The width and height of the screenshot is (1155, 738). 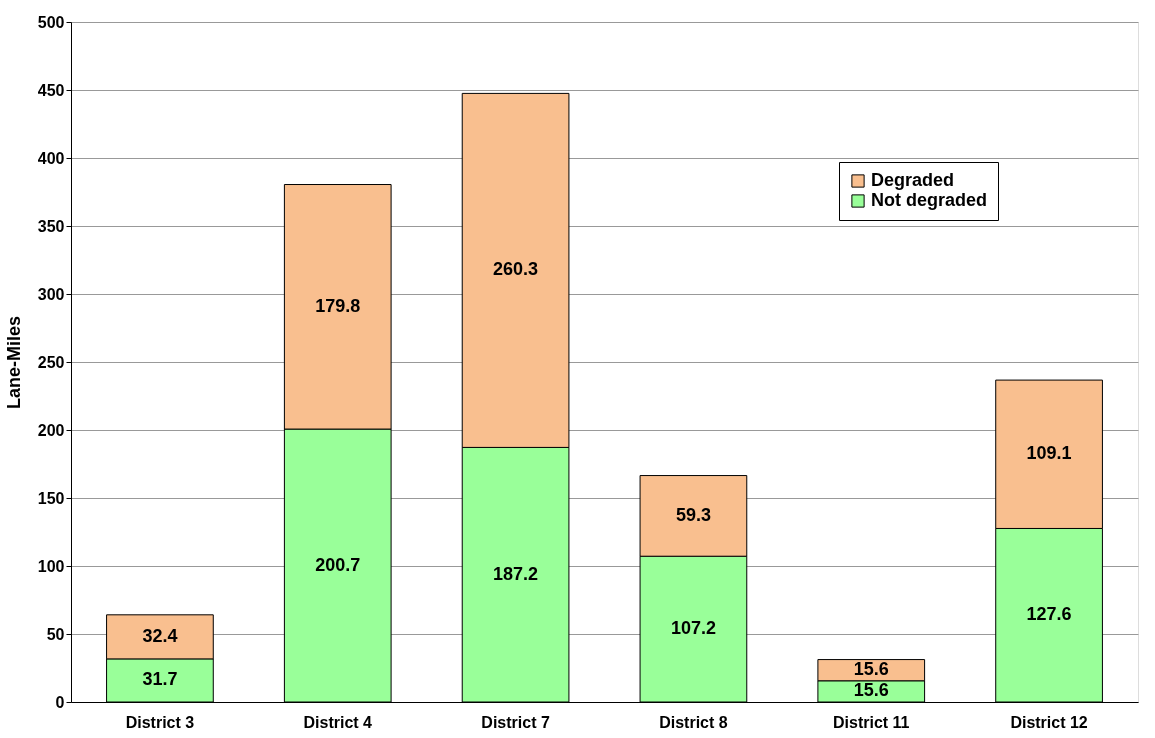 What do you see at coordinates (51, 566) in the screenshot?
I see `y-tick-label: 100` at bounding box center [51, 566].